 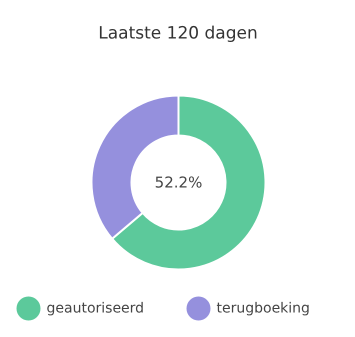 What do you see at coordinates (178, 34) in the screenshot?
I see `chart-title: Laatste 120 dagen` at bounding box center [178, 34].